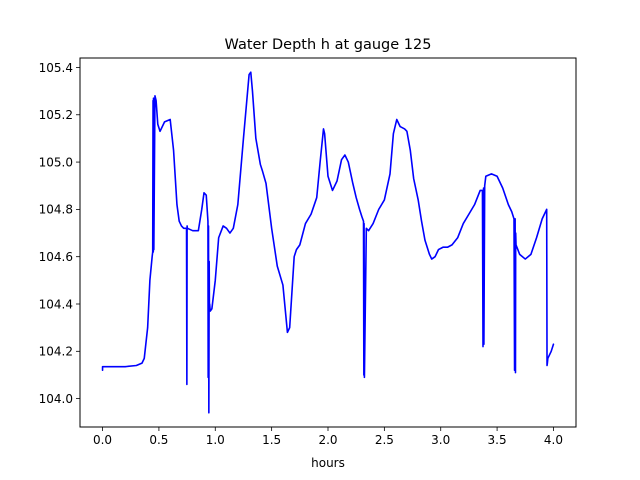 The height and width of the screenshot is (480, 640). I want to click on chart-title: Water Depth h at gauge 125, so click(328, 45).